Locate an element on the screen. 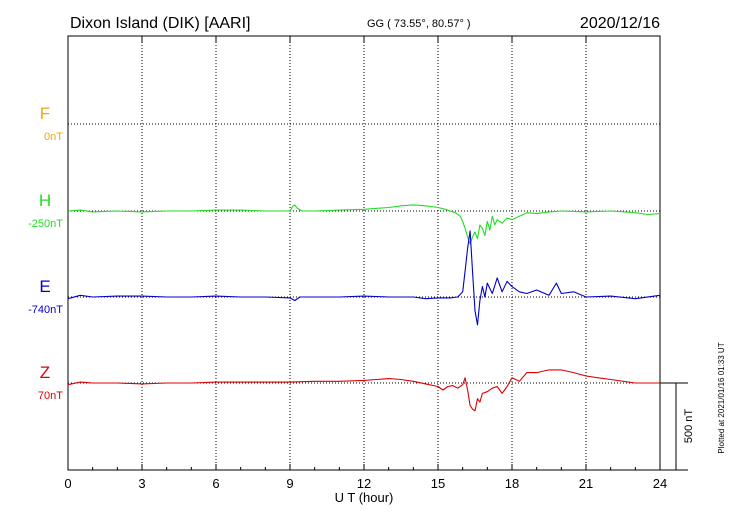 Image resolution: width=730 pixels, height=520 pixels. plotted-note: Plotted at 2021/01/16 01:33 UT is located at coordinates (721, 397).